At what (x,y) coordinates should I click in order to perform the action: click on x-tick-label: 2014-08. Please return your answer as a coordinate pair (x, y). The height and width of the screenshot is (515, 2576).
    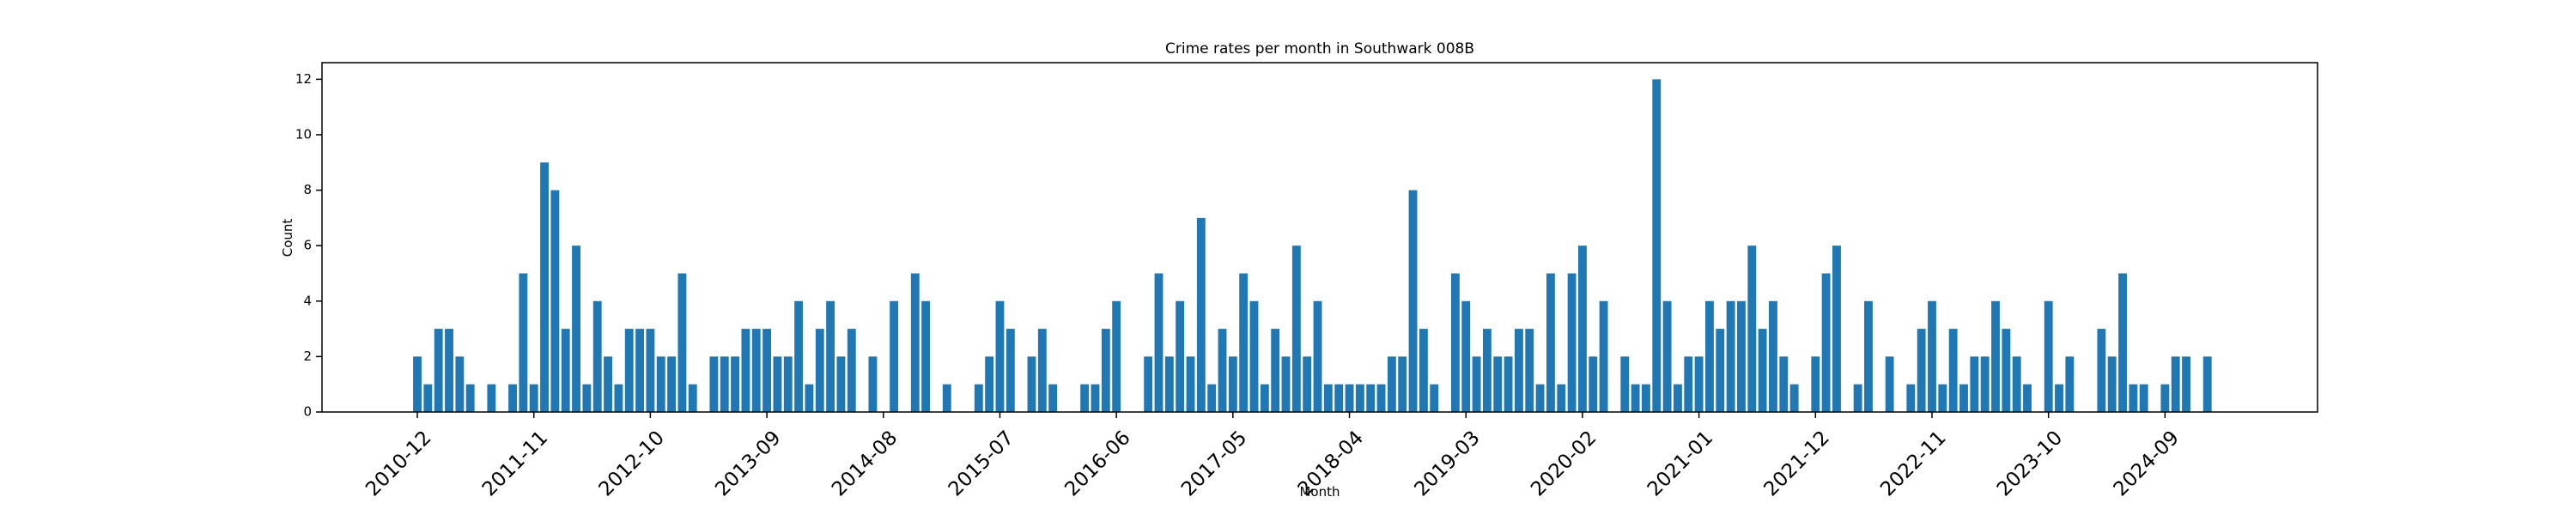
    Looking at the image, I should click on (865, 463).